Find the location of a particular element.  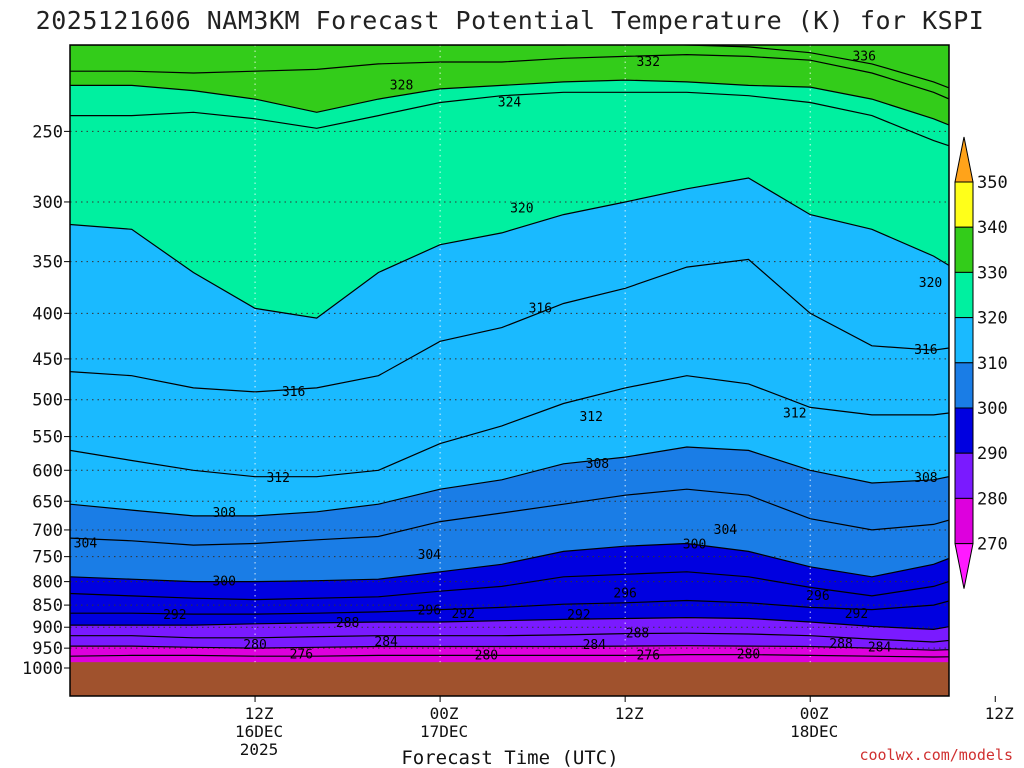

contour-label-316-6: 316 is located at coordinates (540, 308).